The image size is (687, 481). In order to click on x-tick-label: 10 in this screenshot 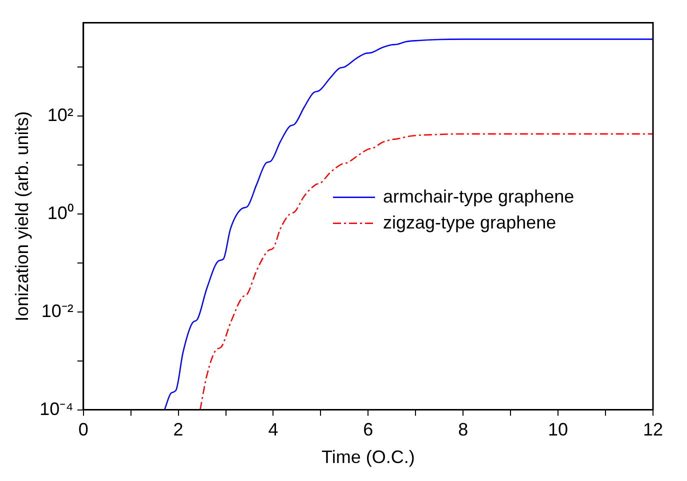, I will do `click(558, 430)`.